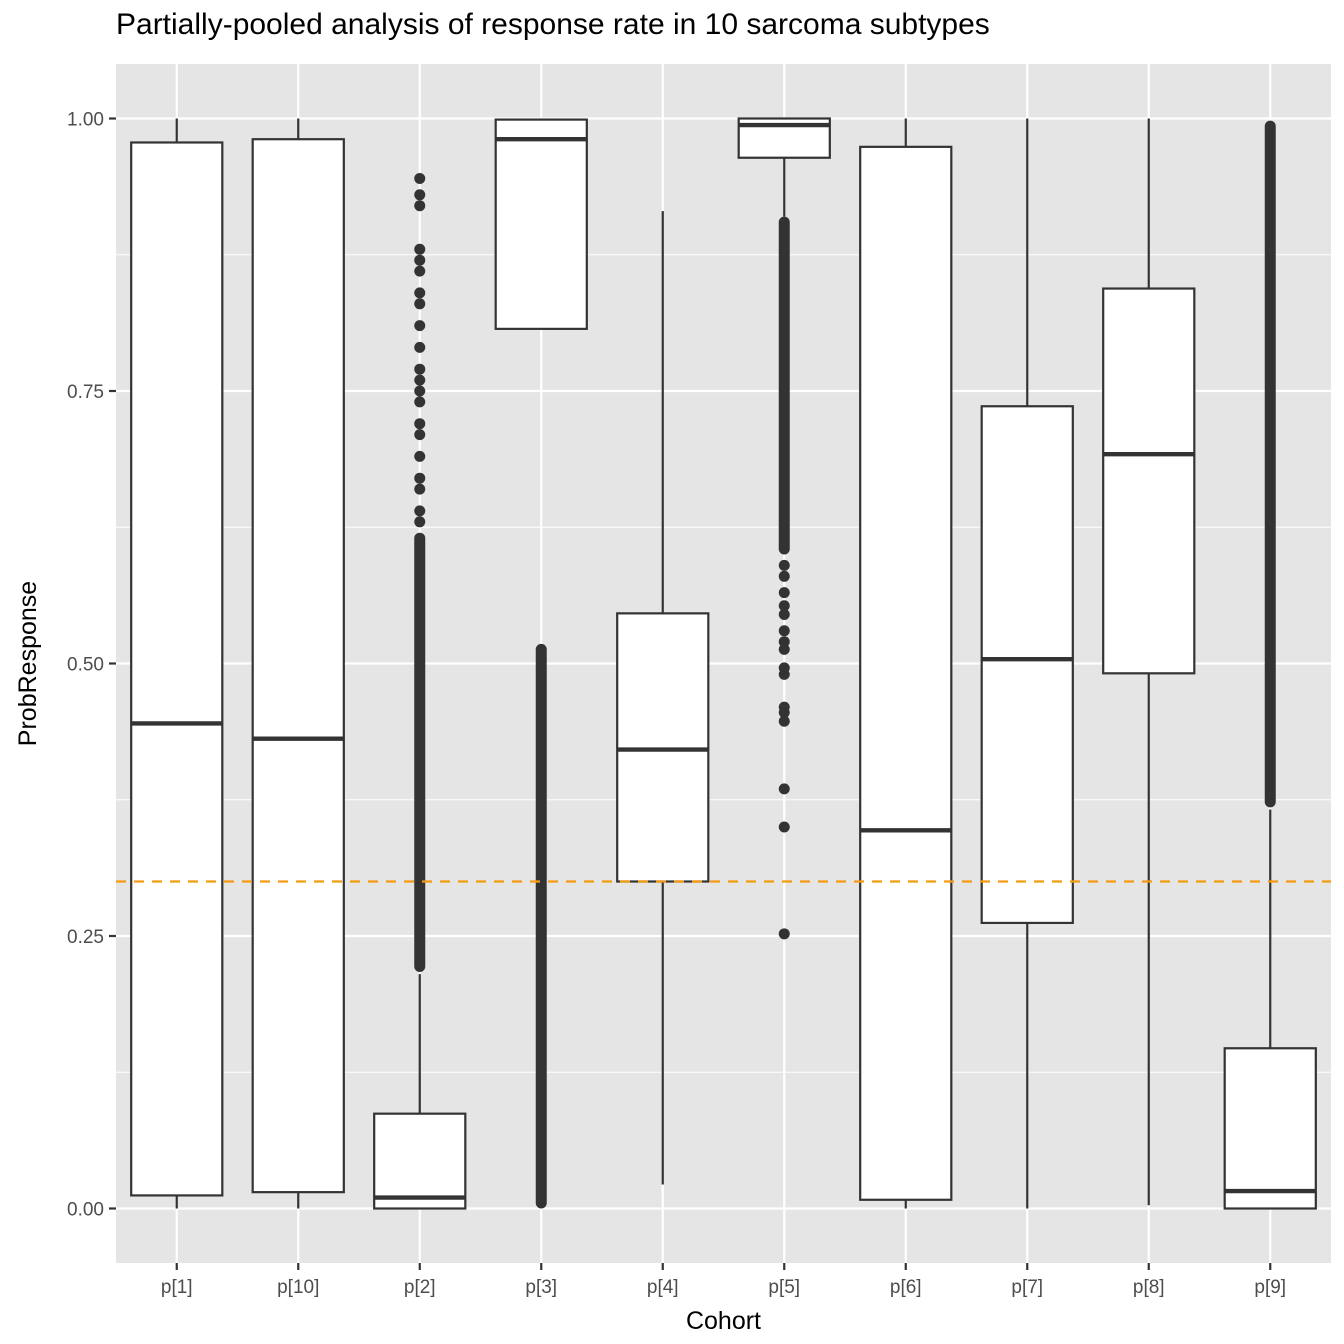 This screenshot has width=1344, height=1344. I want to click on box-p9, so click(1270, 665).